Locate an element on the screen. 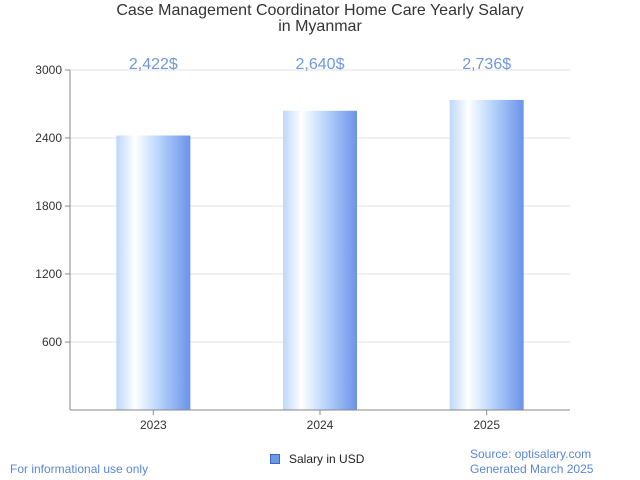 Image resolution: width=640 pixels, height=480 pixels. disclaimer-text: For informational use only is located at coordinates (79, 469).